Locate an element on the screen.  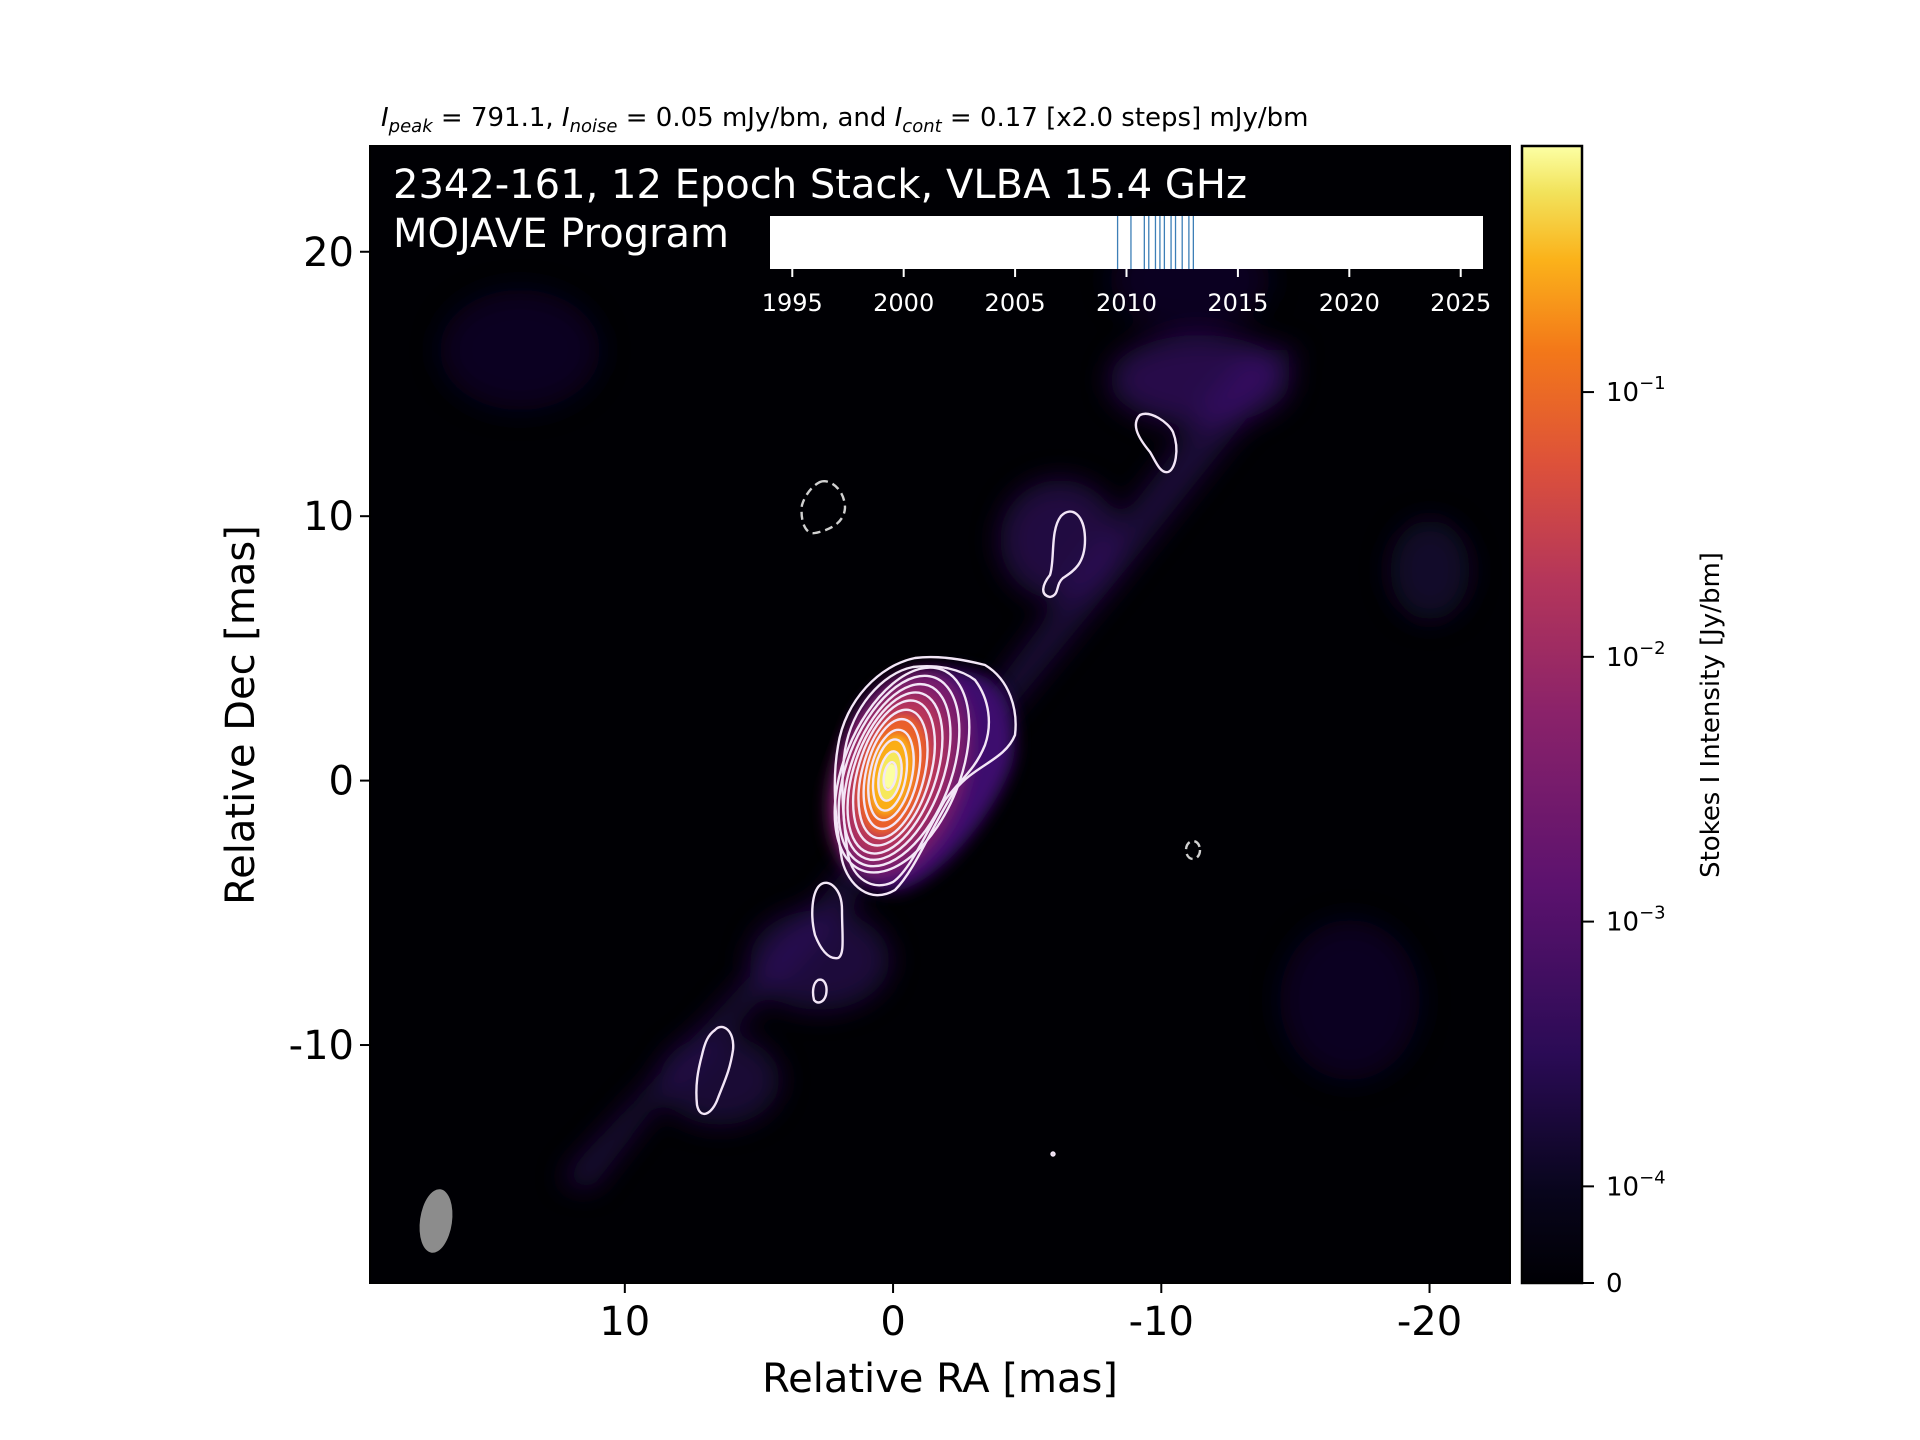
timeline-tick-label: 2005 is located at coordinates (1015, 303).